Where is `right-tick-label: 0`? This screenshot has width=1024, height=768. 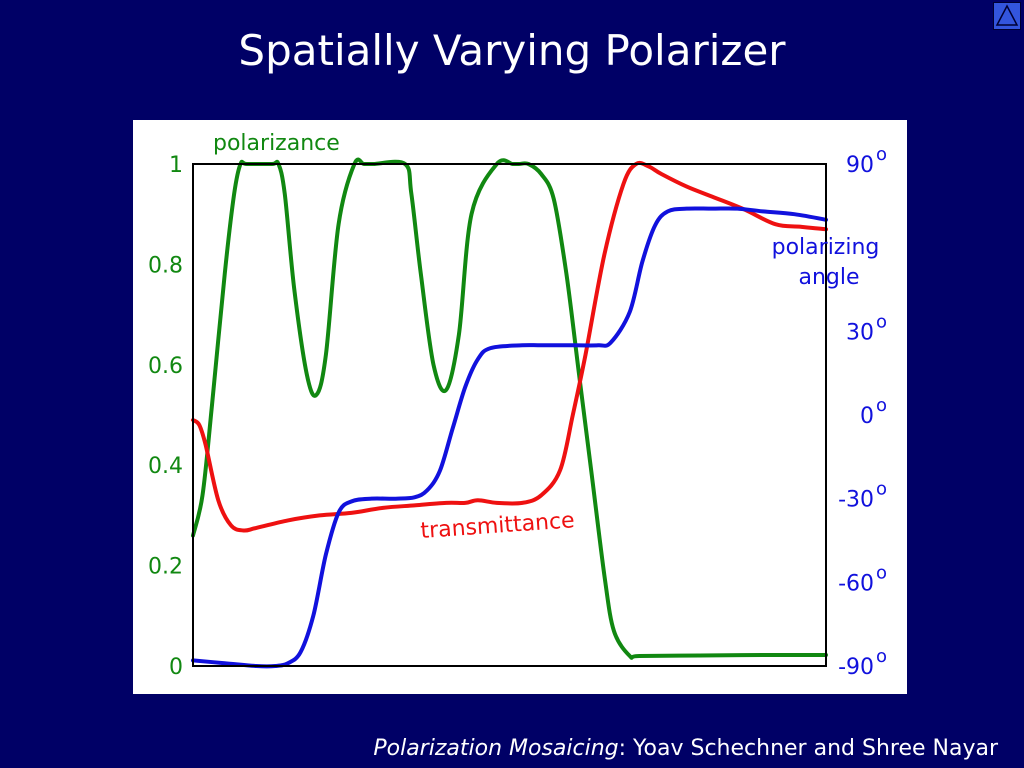 right-tick-label: 0 is located at coordinates (867, 416).